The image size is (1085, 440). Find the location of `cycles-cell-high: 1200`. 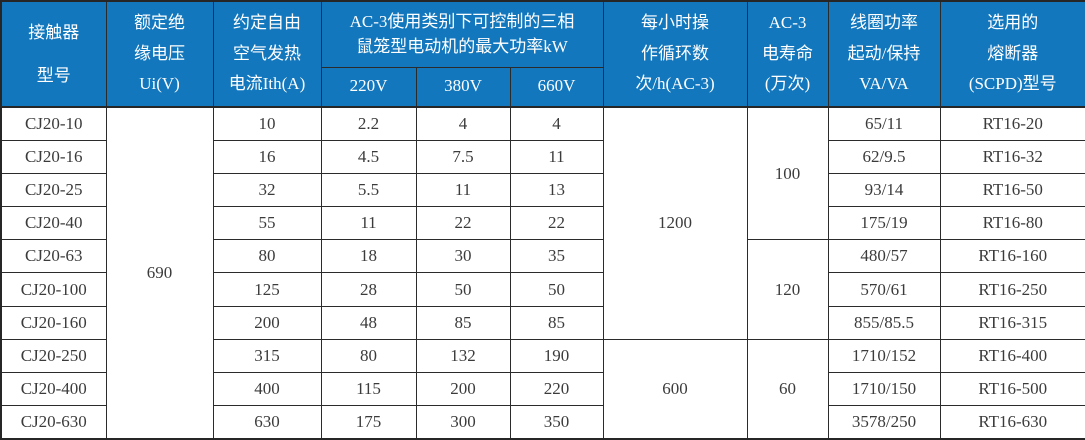

cycles-cell-high: 1200 is located at coordinates (675, 222).